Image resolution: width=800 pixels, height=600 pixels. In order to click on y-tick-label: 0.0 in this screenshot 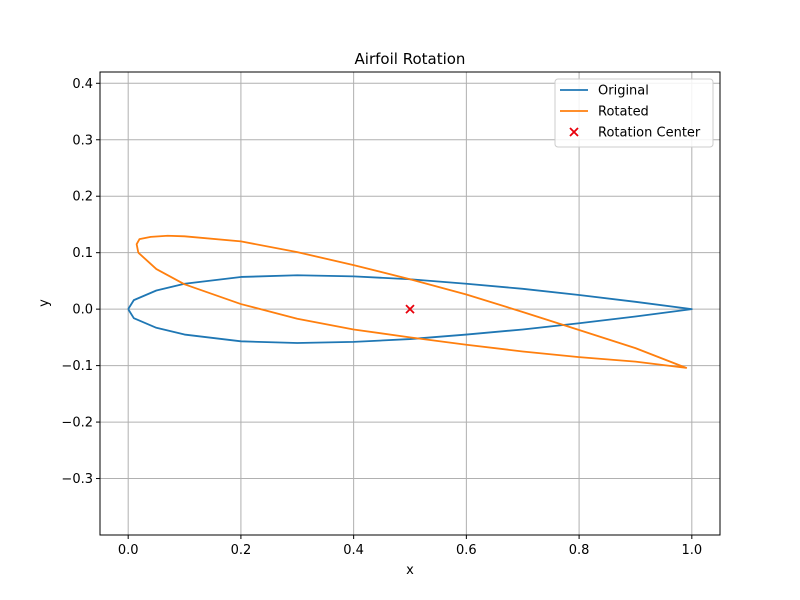, I will do `click(82, 310)`.